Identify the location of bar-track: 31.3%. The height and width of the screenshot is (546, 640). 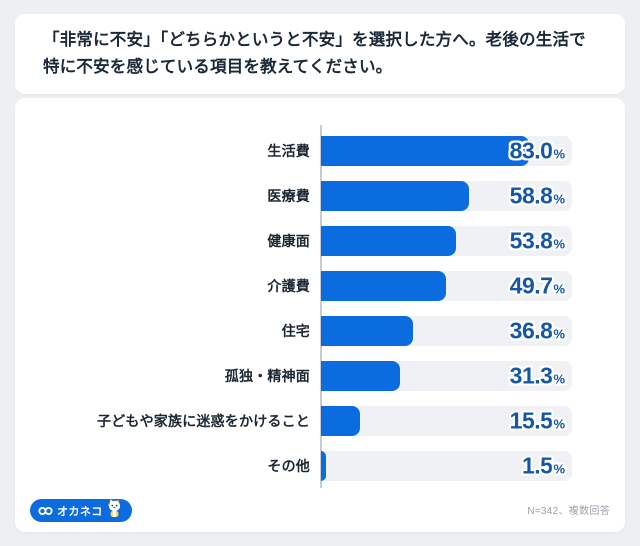
(446, 376).